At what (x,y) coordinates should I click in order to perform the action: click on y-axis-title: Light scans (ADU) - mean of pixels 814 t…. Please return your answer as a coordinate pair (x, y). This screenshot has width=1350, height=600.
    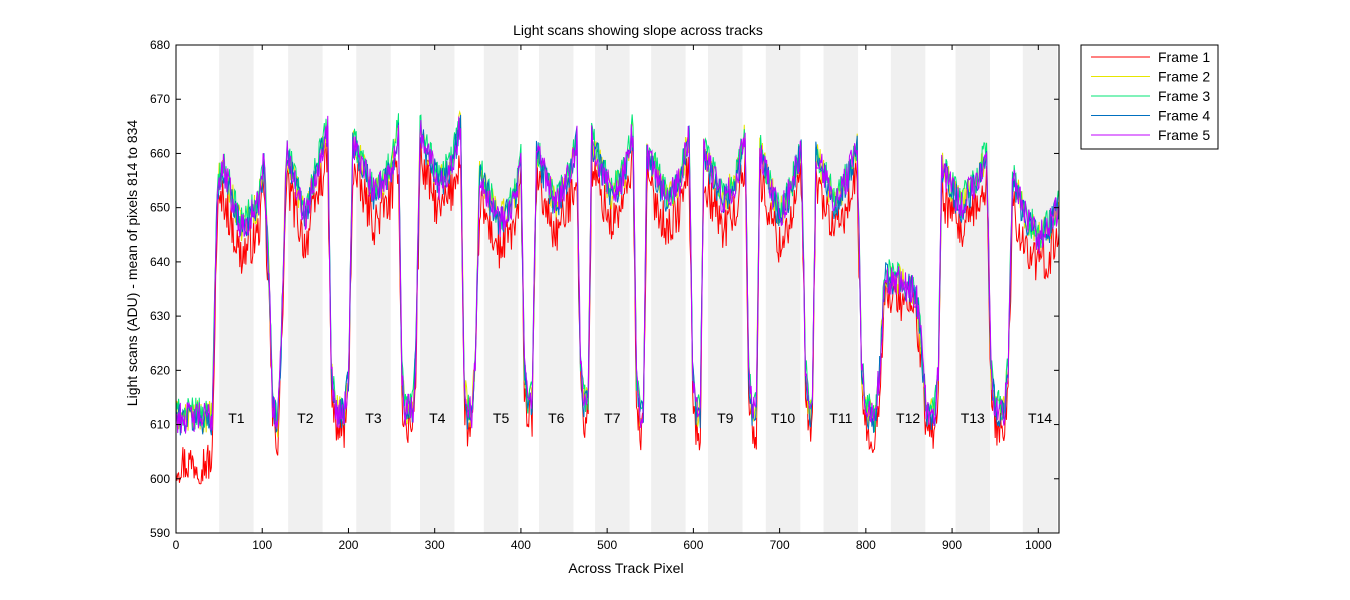
    Looking at the image, I should click on (132, 263).